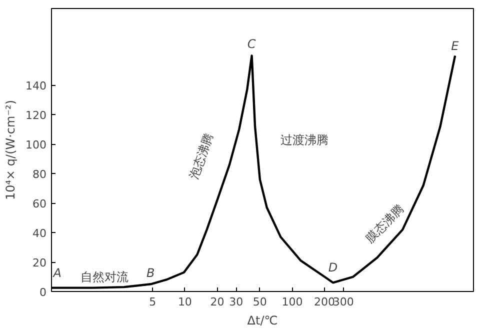 The width and height of the screenshot is (503, 330). Describe the element at coordinates (251, 43) in the screenshot. I see `annotation: C` at that location.